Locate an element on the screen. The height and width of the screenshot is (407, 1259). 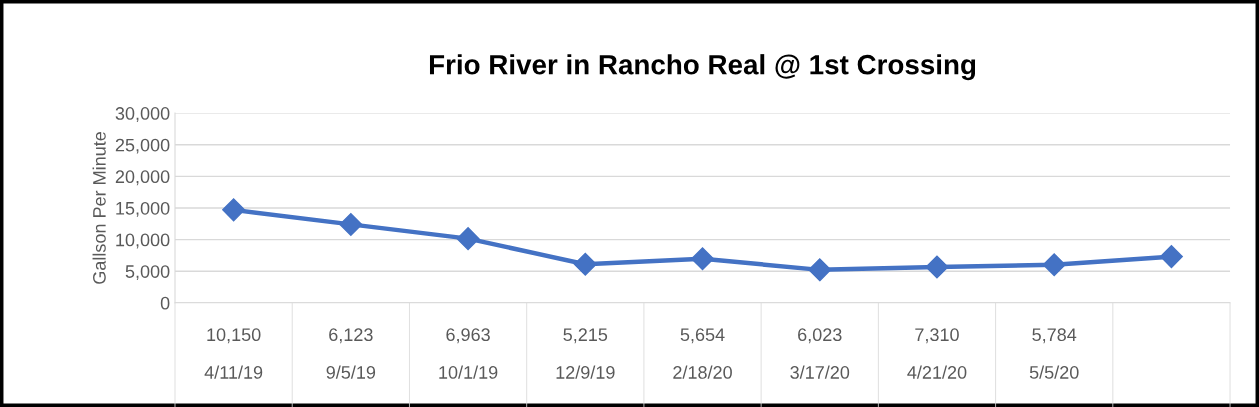
category-label: 5,215 12/9/19 is located at coordinates (585, 353).